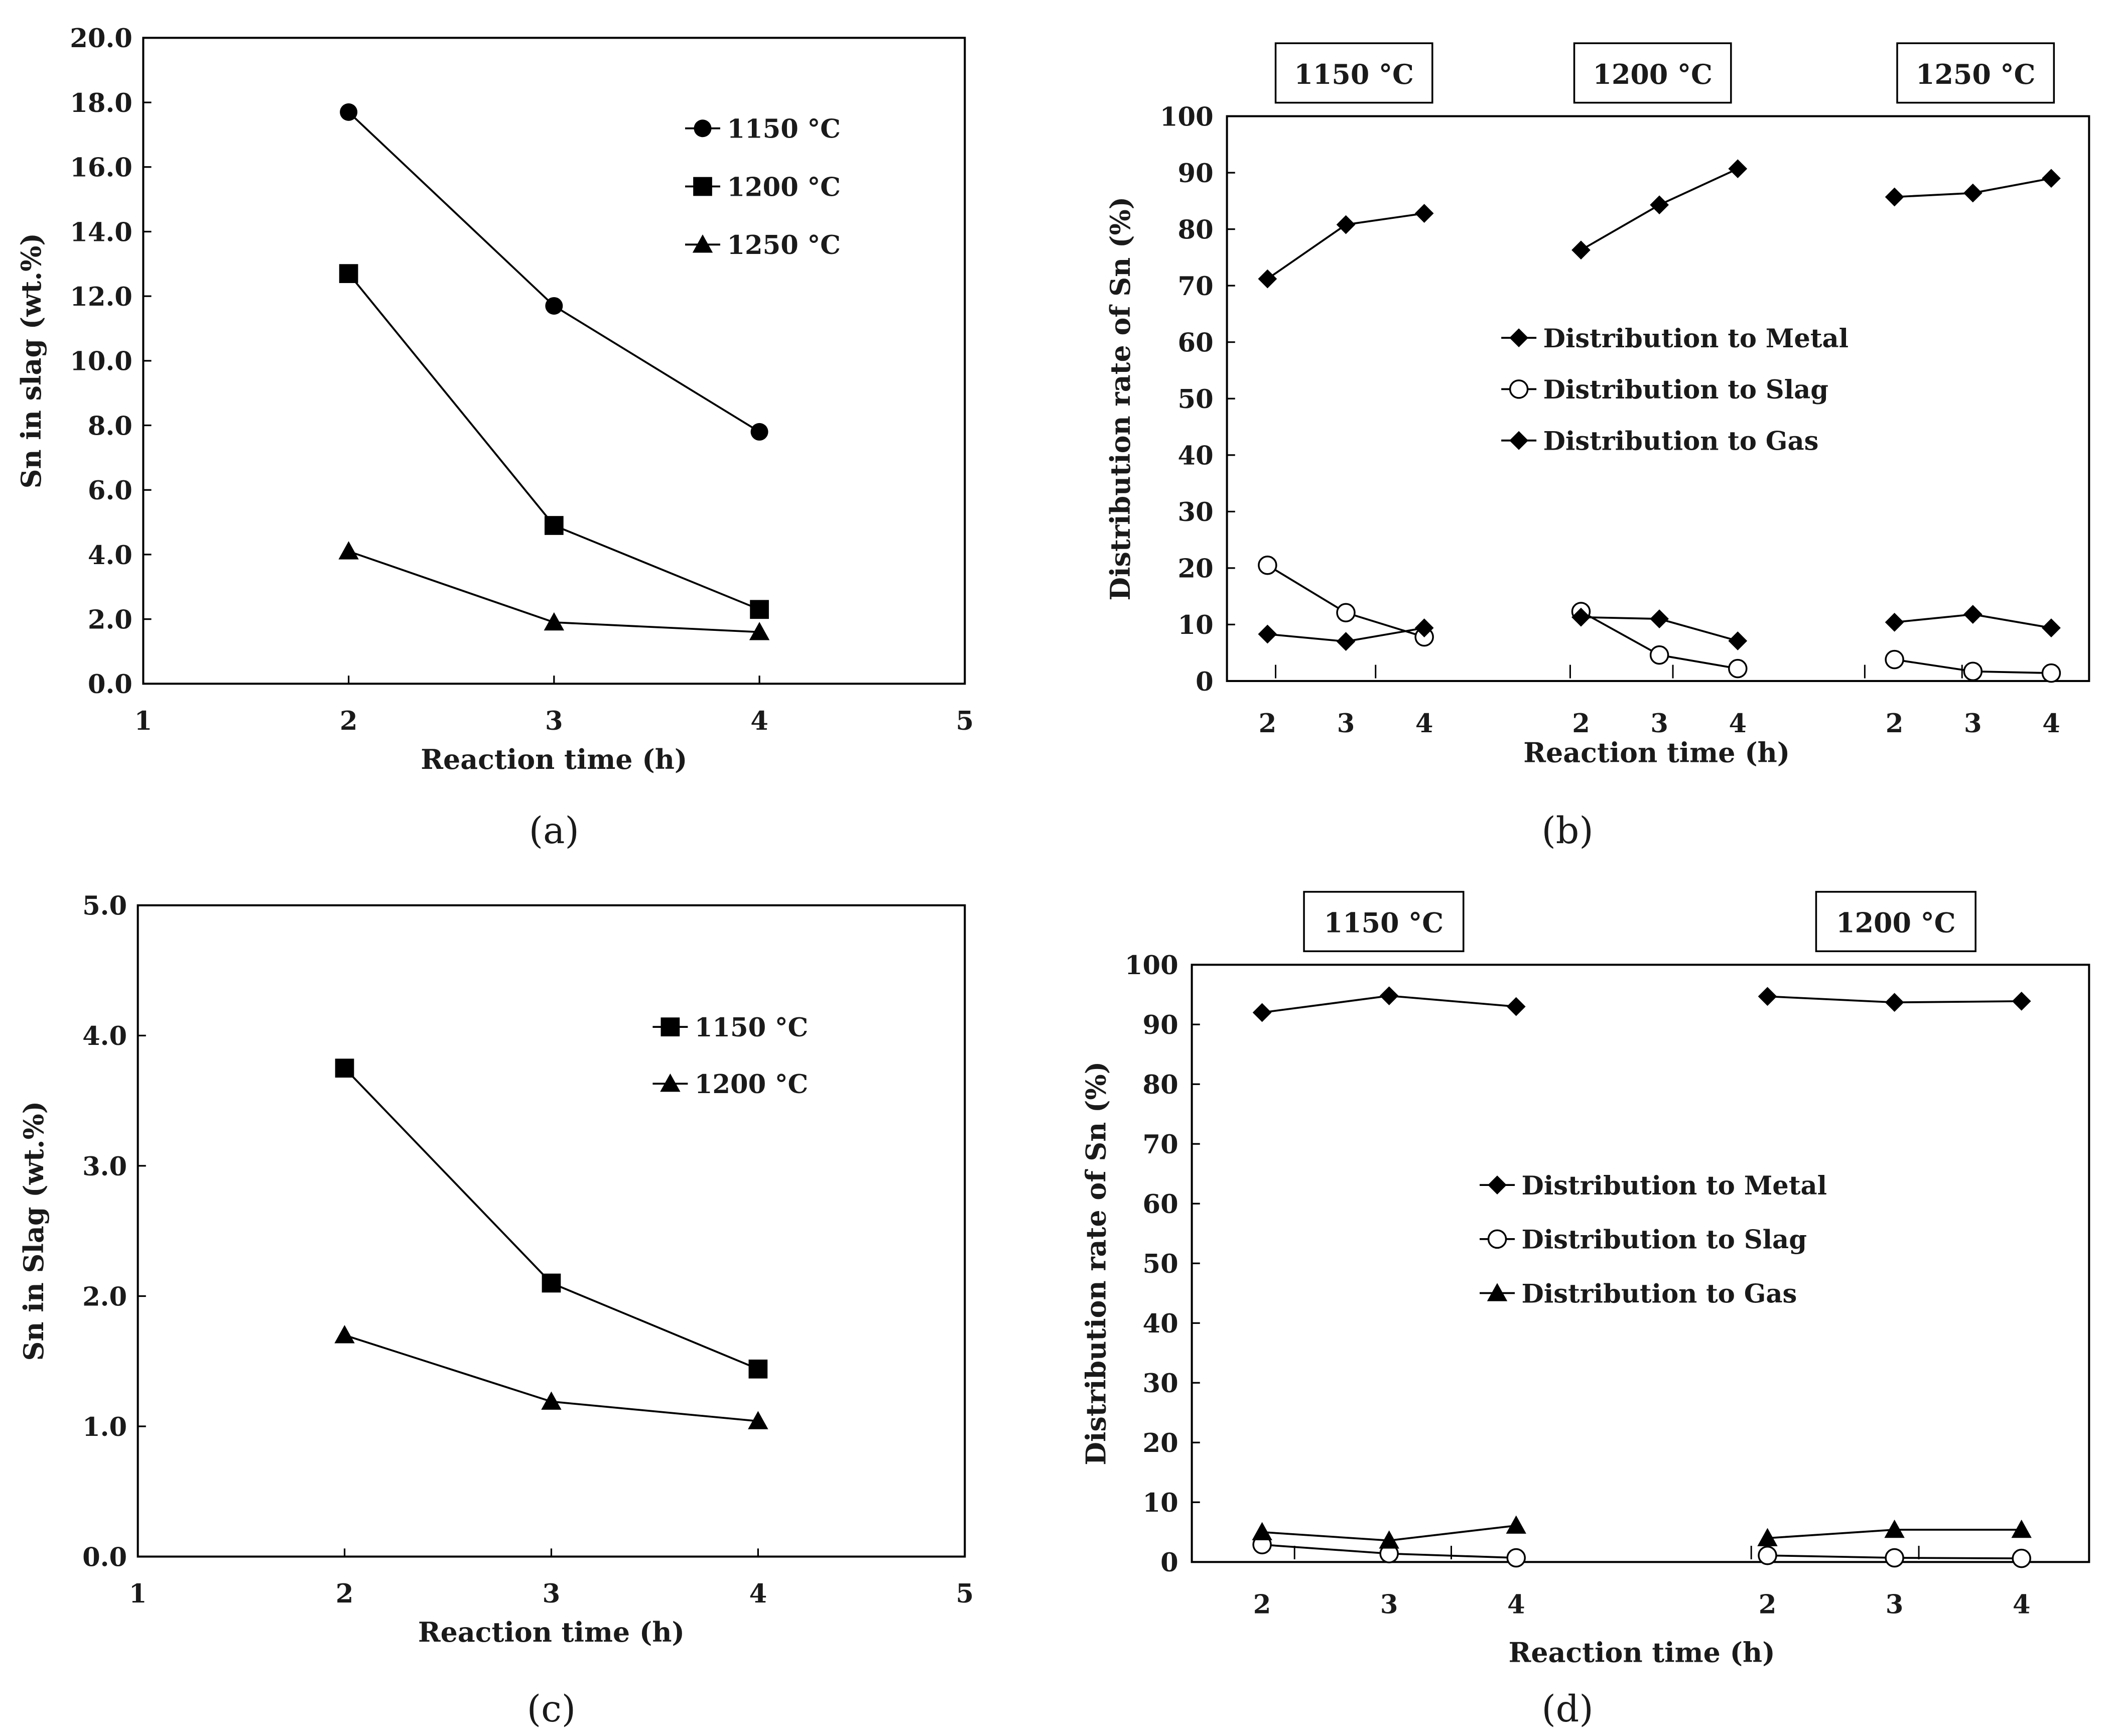 The width and height of the screenshot is (2108, 1736). Describe the element at coordinates (104, 1557) in the screenshot. I see `y-tick-label: 0.0` at that location.